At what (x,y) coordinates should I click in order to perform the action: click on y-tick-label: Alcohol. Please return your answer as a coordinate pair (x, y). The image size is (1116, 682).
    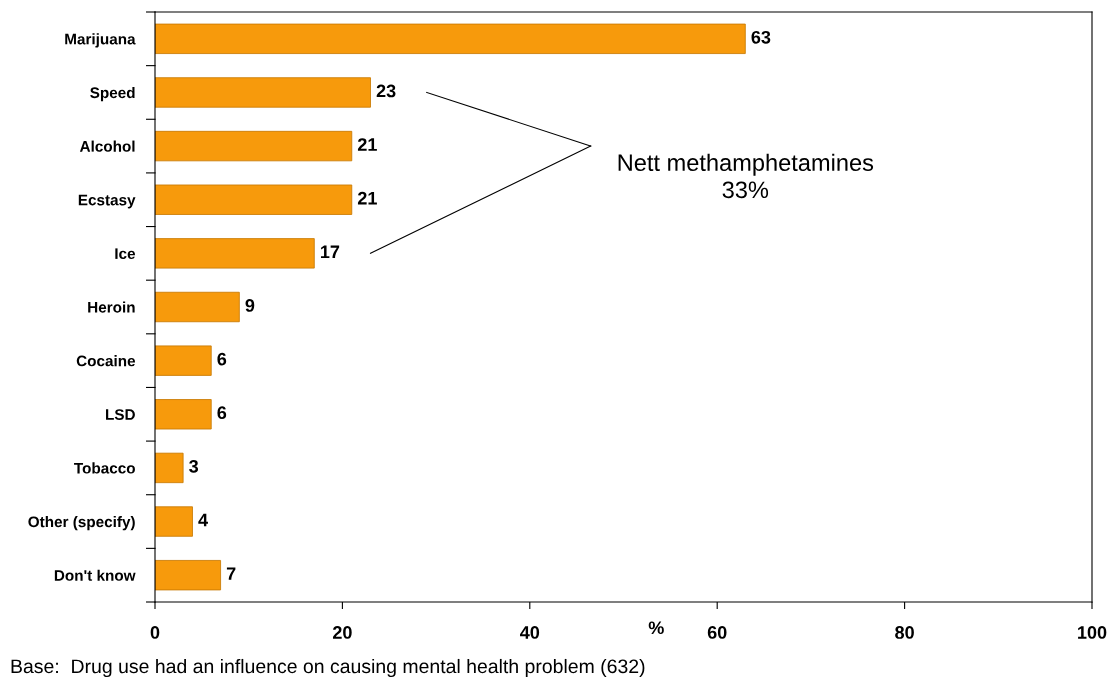
    Looking at the image, I should click on (107, 146).